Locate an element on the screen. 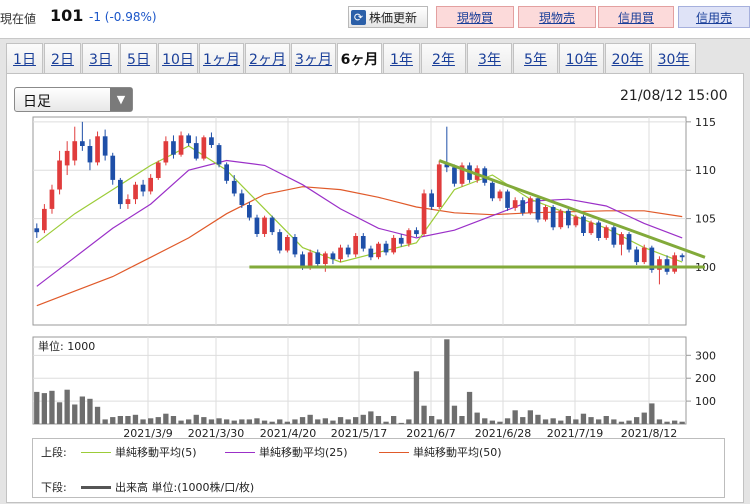 This screenshot has height=504, width=750. spot-buy-button: 現物買 is located at coordinates (475, 17).